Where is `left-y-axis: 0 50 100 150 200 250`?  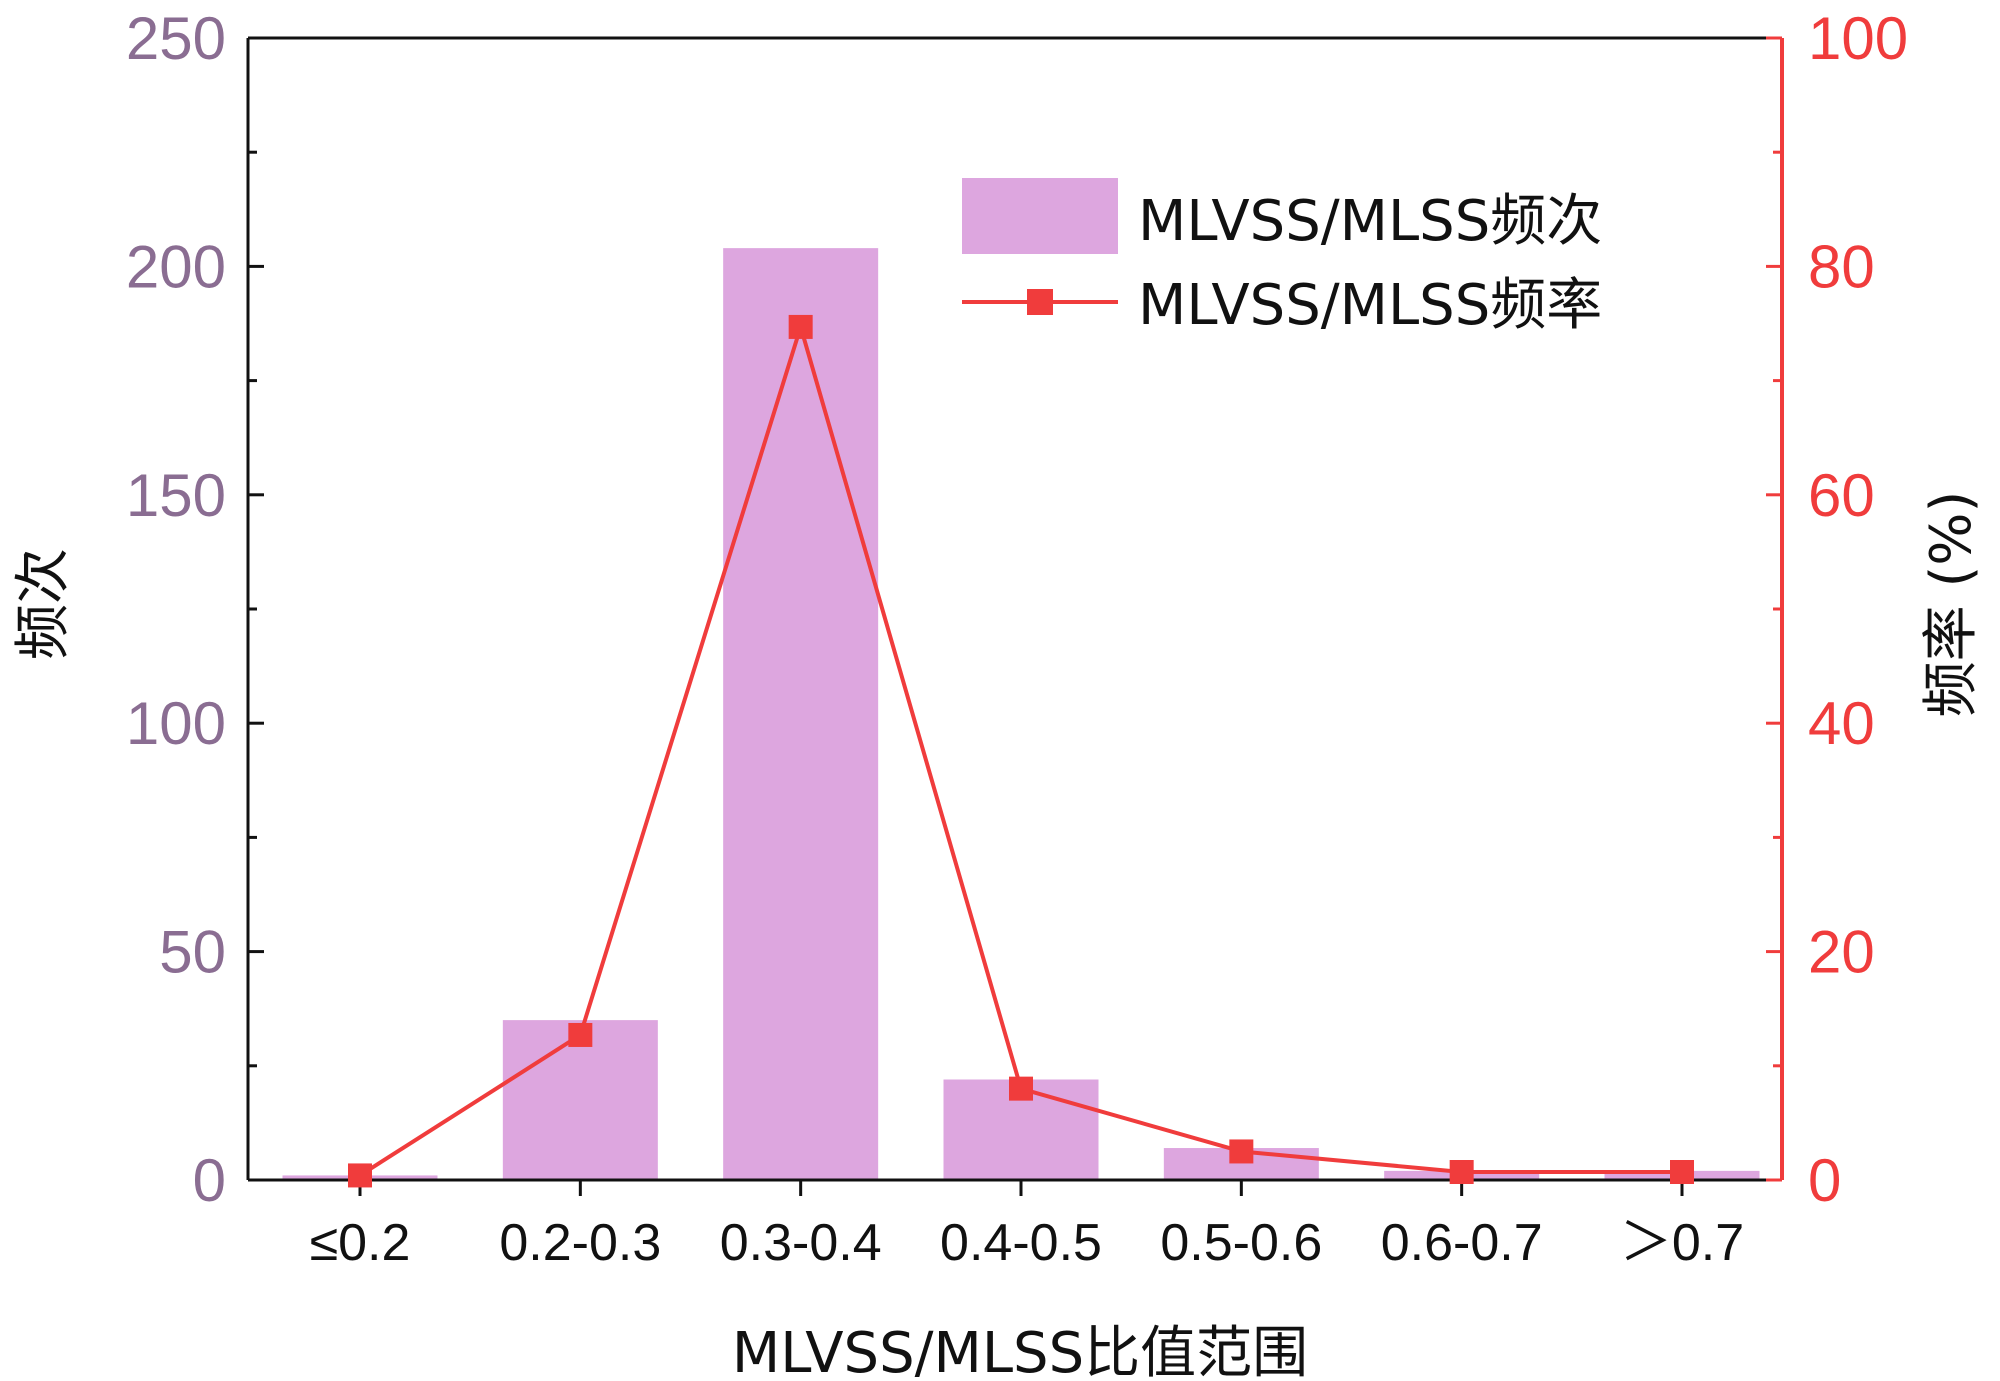
left-y-axis: 0 50 100 150 200 250 is located at coordinates (195, 609).